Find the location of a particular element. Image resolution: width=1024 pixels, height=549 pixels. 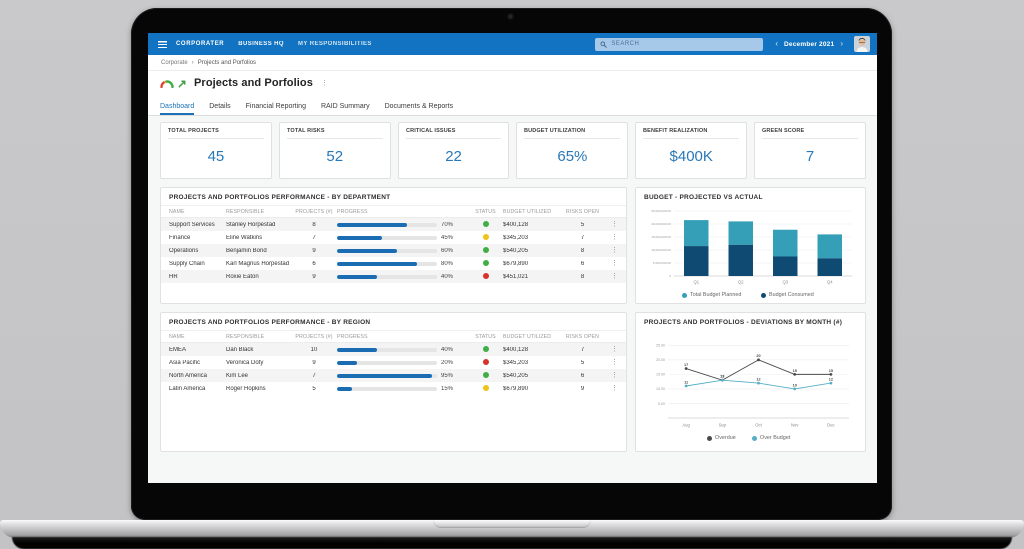

avatar is located at coordinates (862, 44).